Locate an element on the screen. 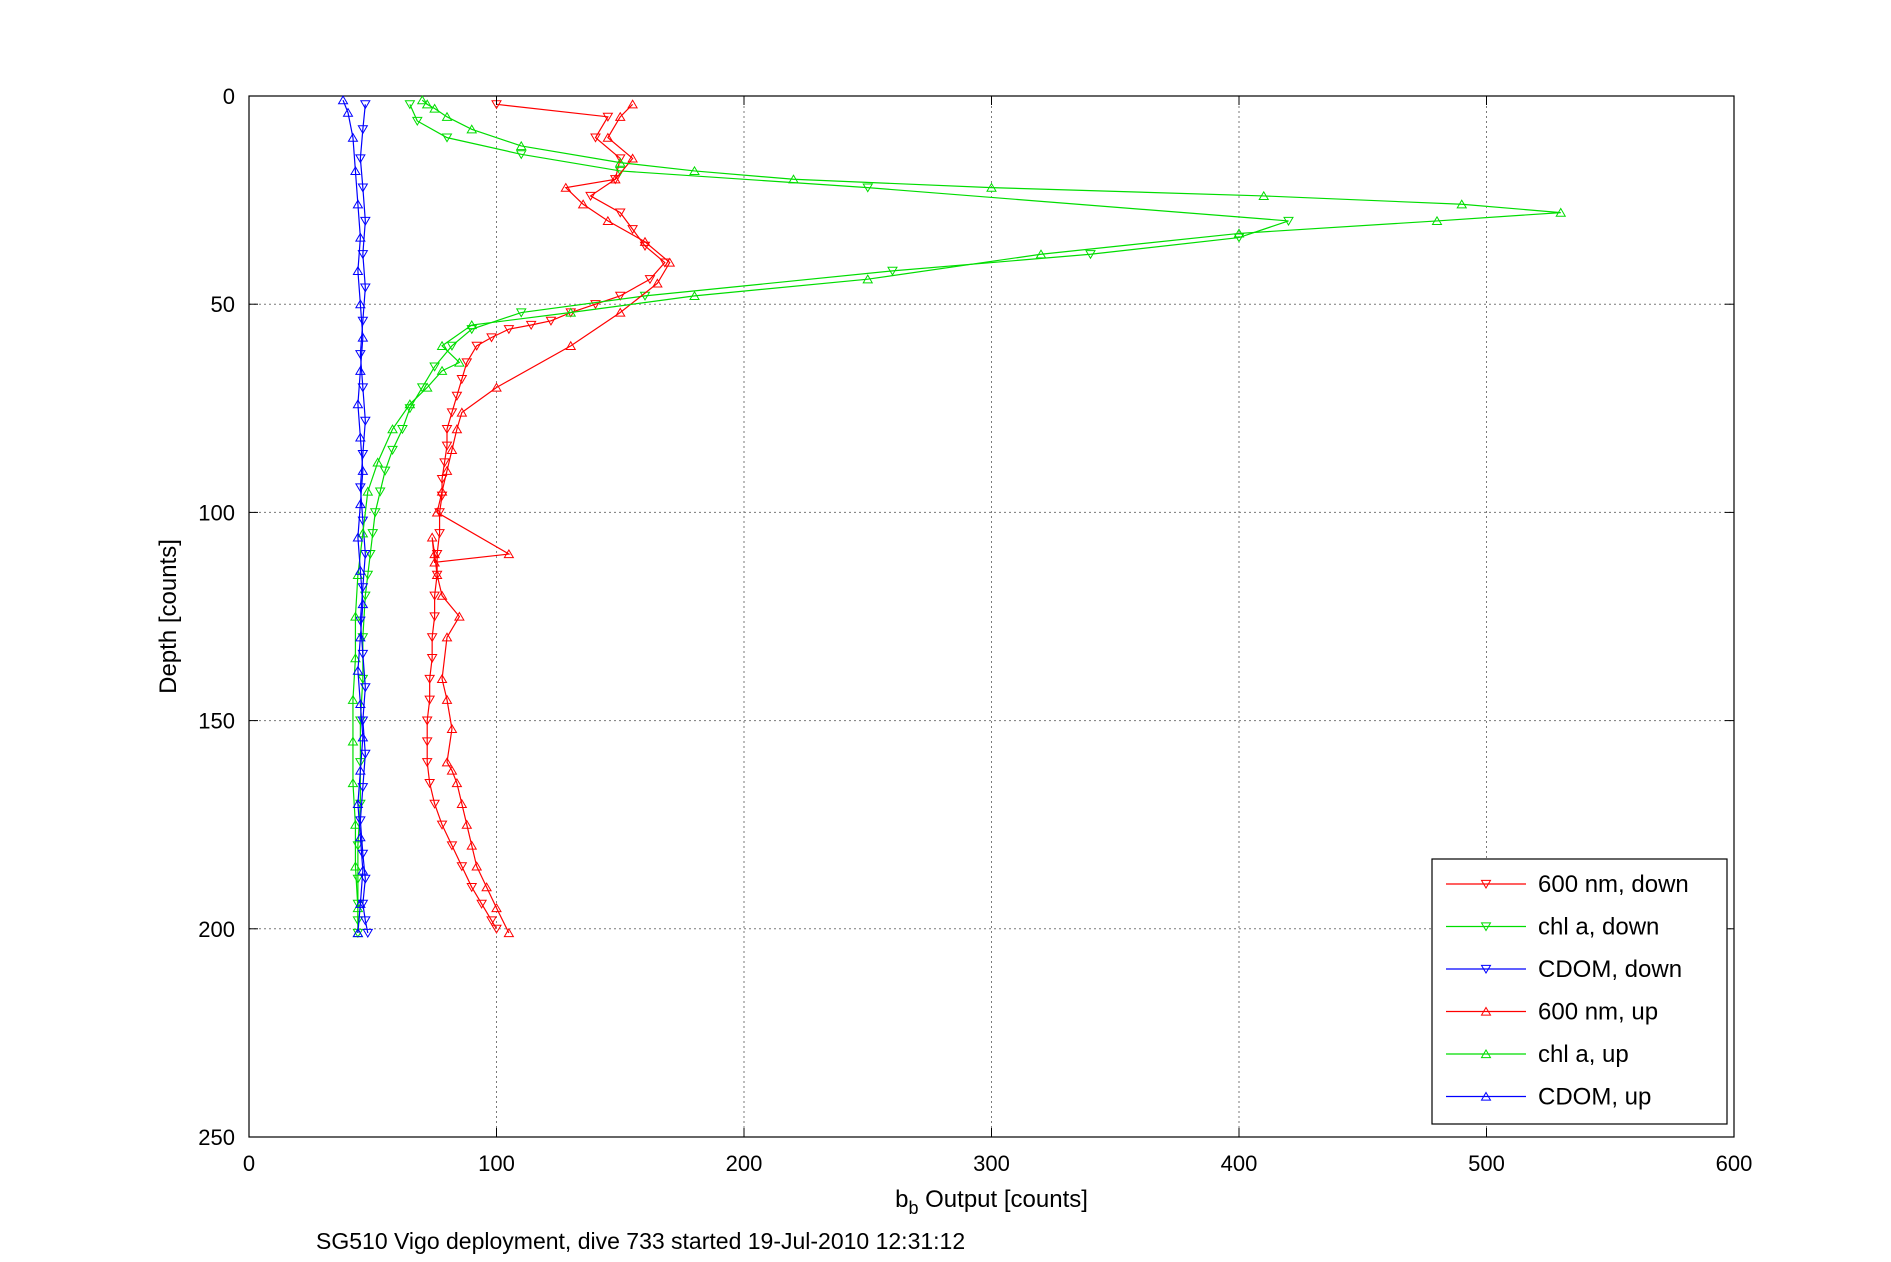  legend-label: chl a, down is located at coordinates (1598, 927).